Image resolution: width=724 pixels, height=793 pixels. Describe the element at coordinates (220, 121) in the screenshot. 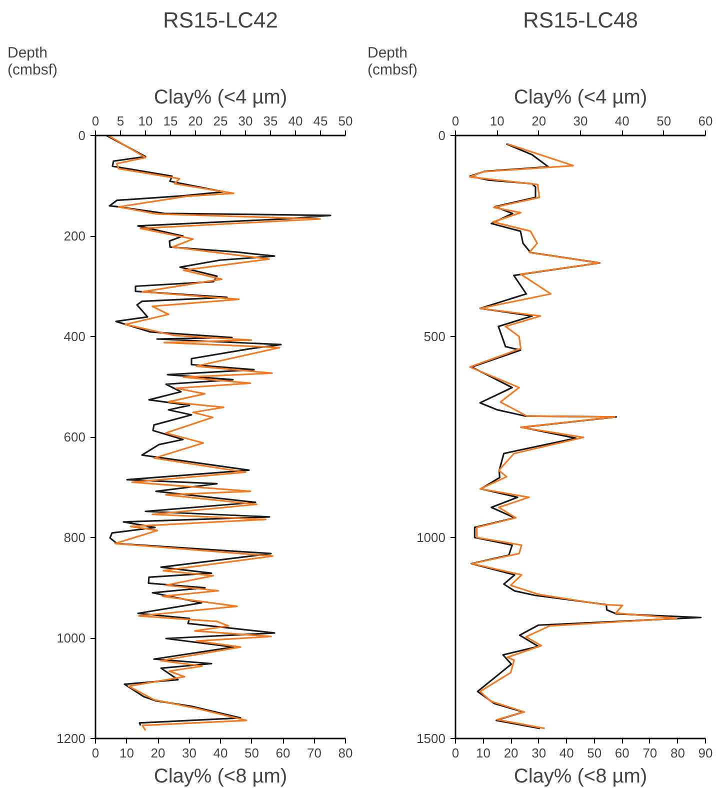

I see `x2-tick-label: 25` at that location.